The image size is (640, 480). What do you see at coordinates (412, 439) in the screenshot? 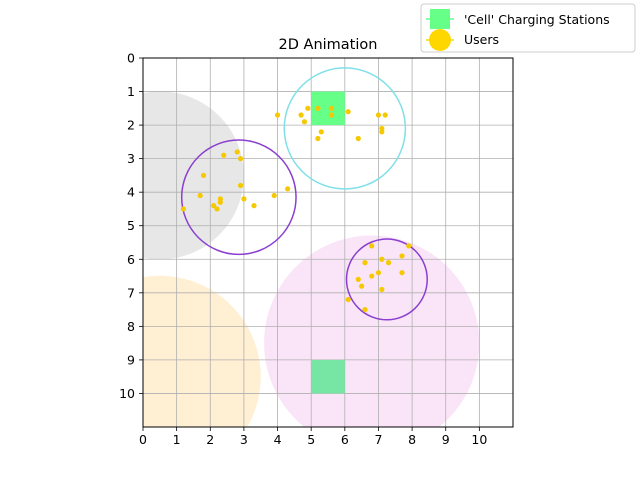
I see `x-tick-label-8: 8` at bounding box center [412, 439].